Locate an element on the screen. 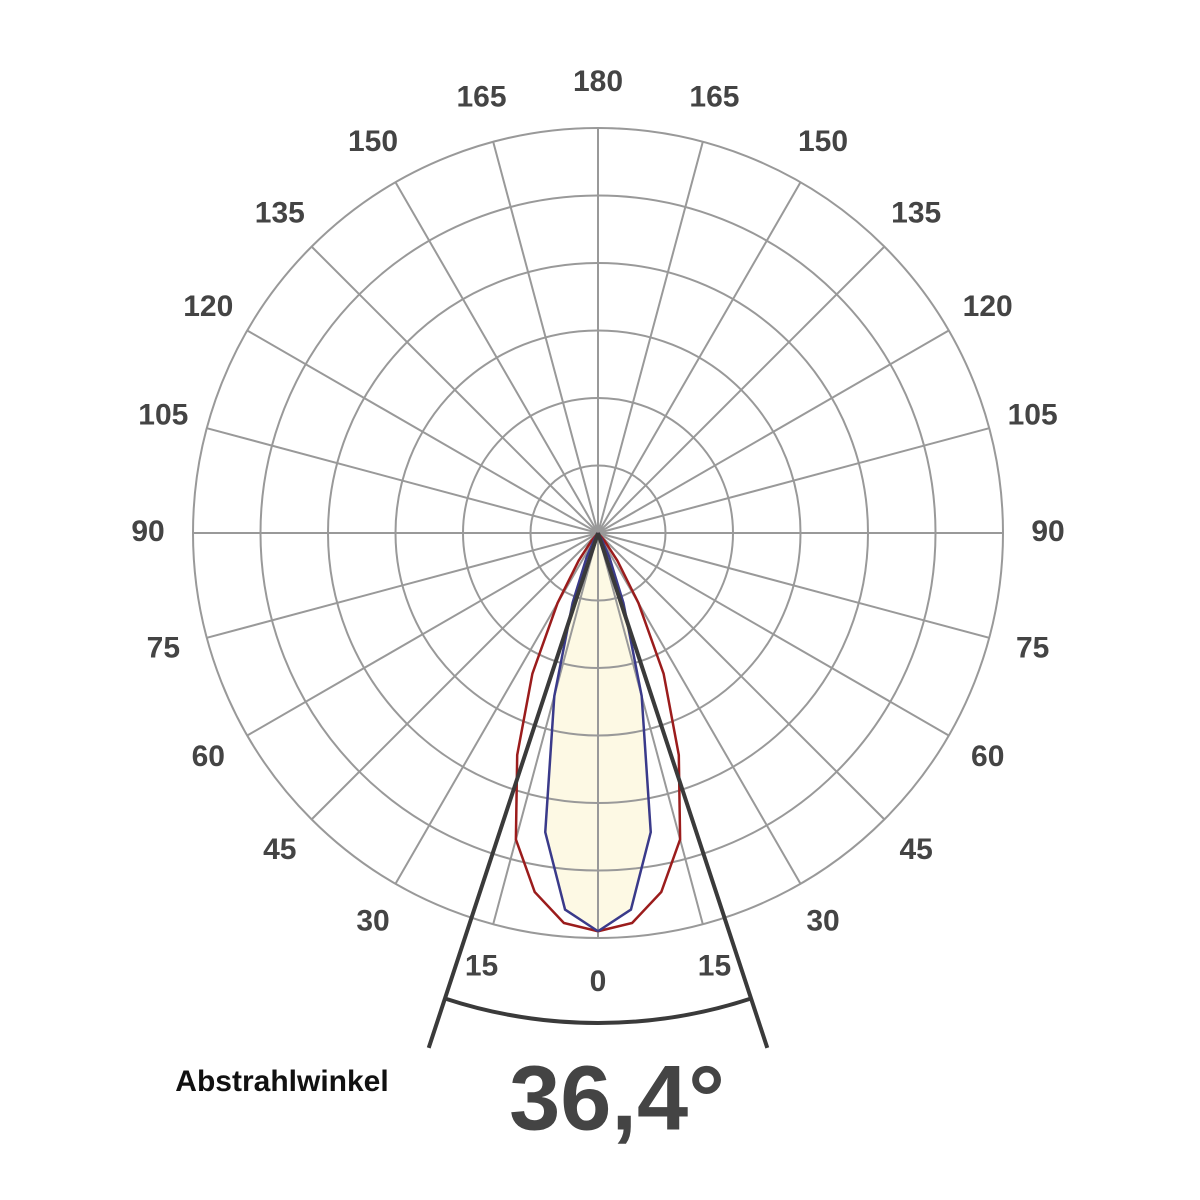 Image resolution: width=1200 pixels, height=1200 pixels. angle-label: 180 is located at coordinates (598, 81).